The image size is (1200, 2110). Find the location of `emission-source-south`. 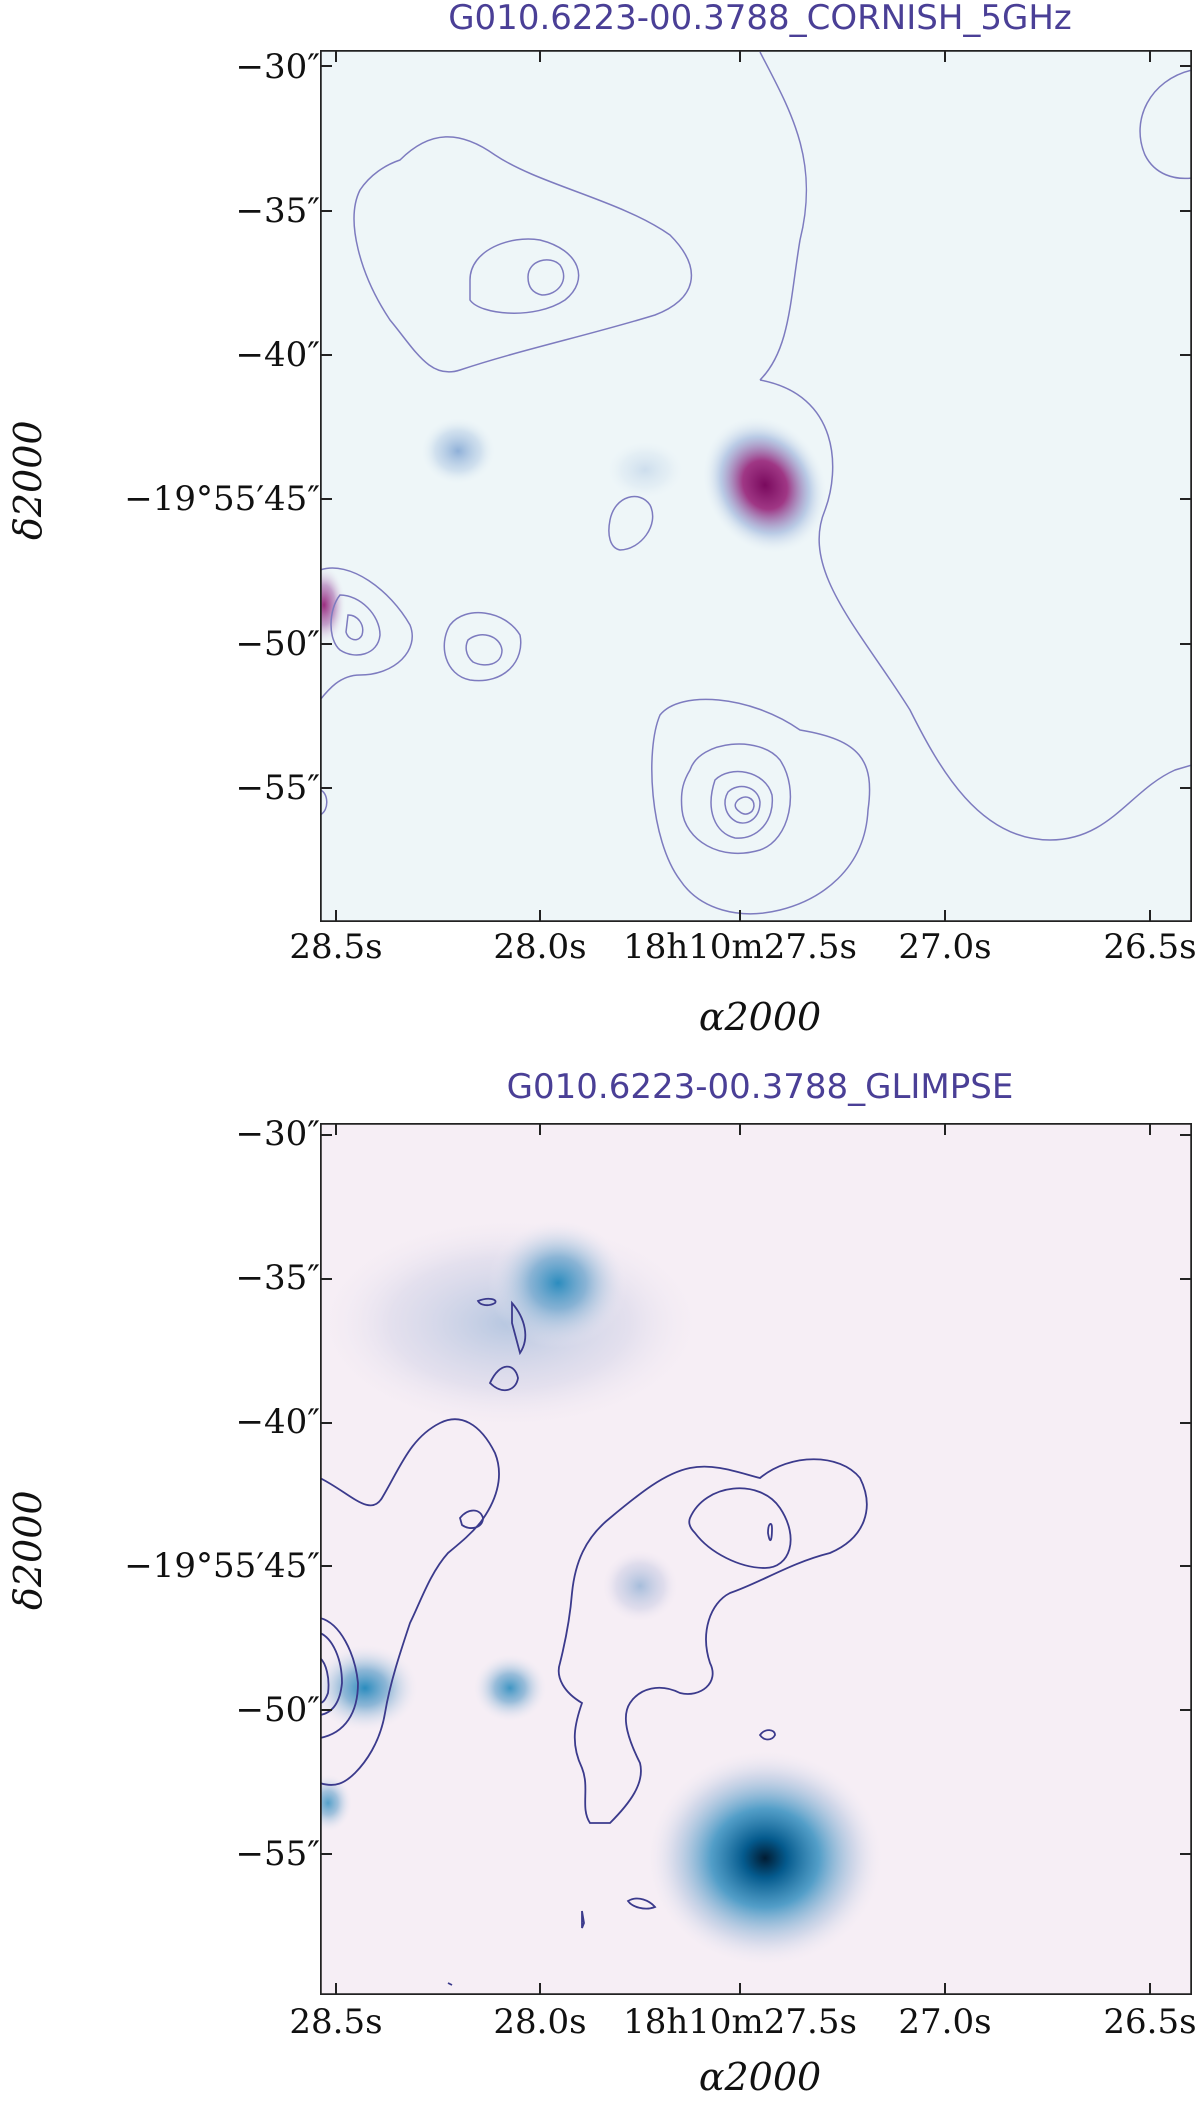

emission-source-south is located at coordinates (765, 1858).